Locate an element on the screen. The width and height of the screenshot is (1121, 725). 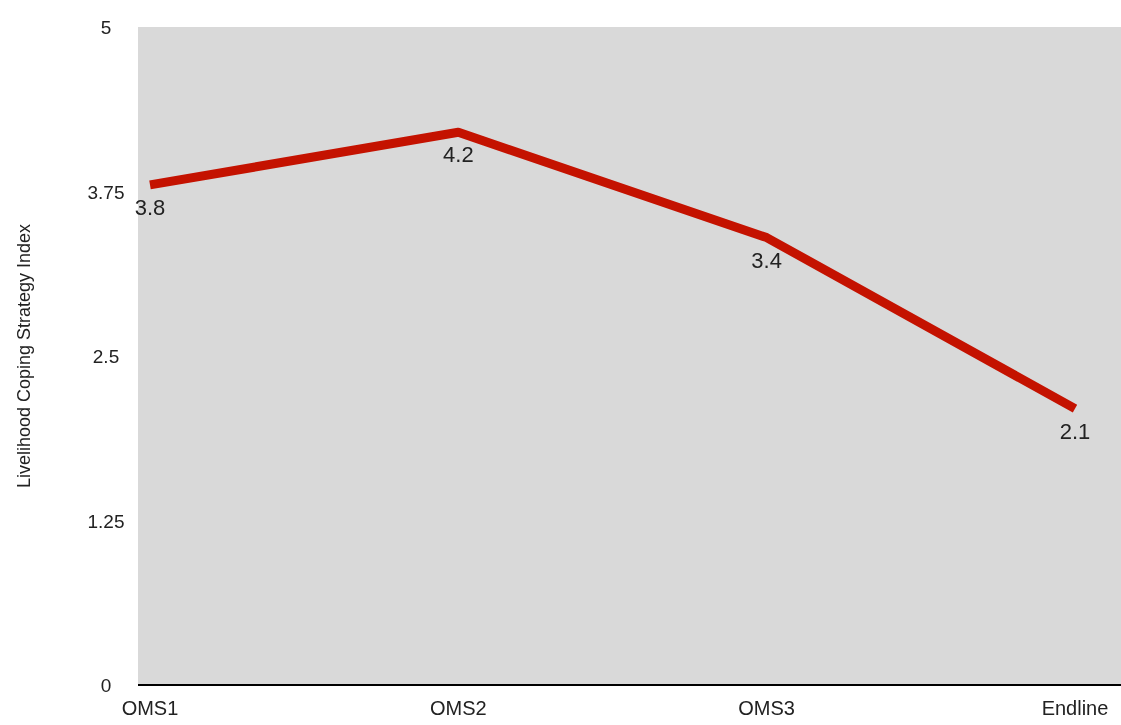
data-label: 2.1 is located at coordinates (1075, 431).